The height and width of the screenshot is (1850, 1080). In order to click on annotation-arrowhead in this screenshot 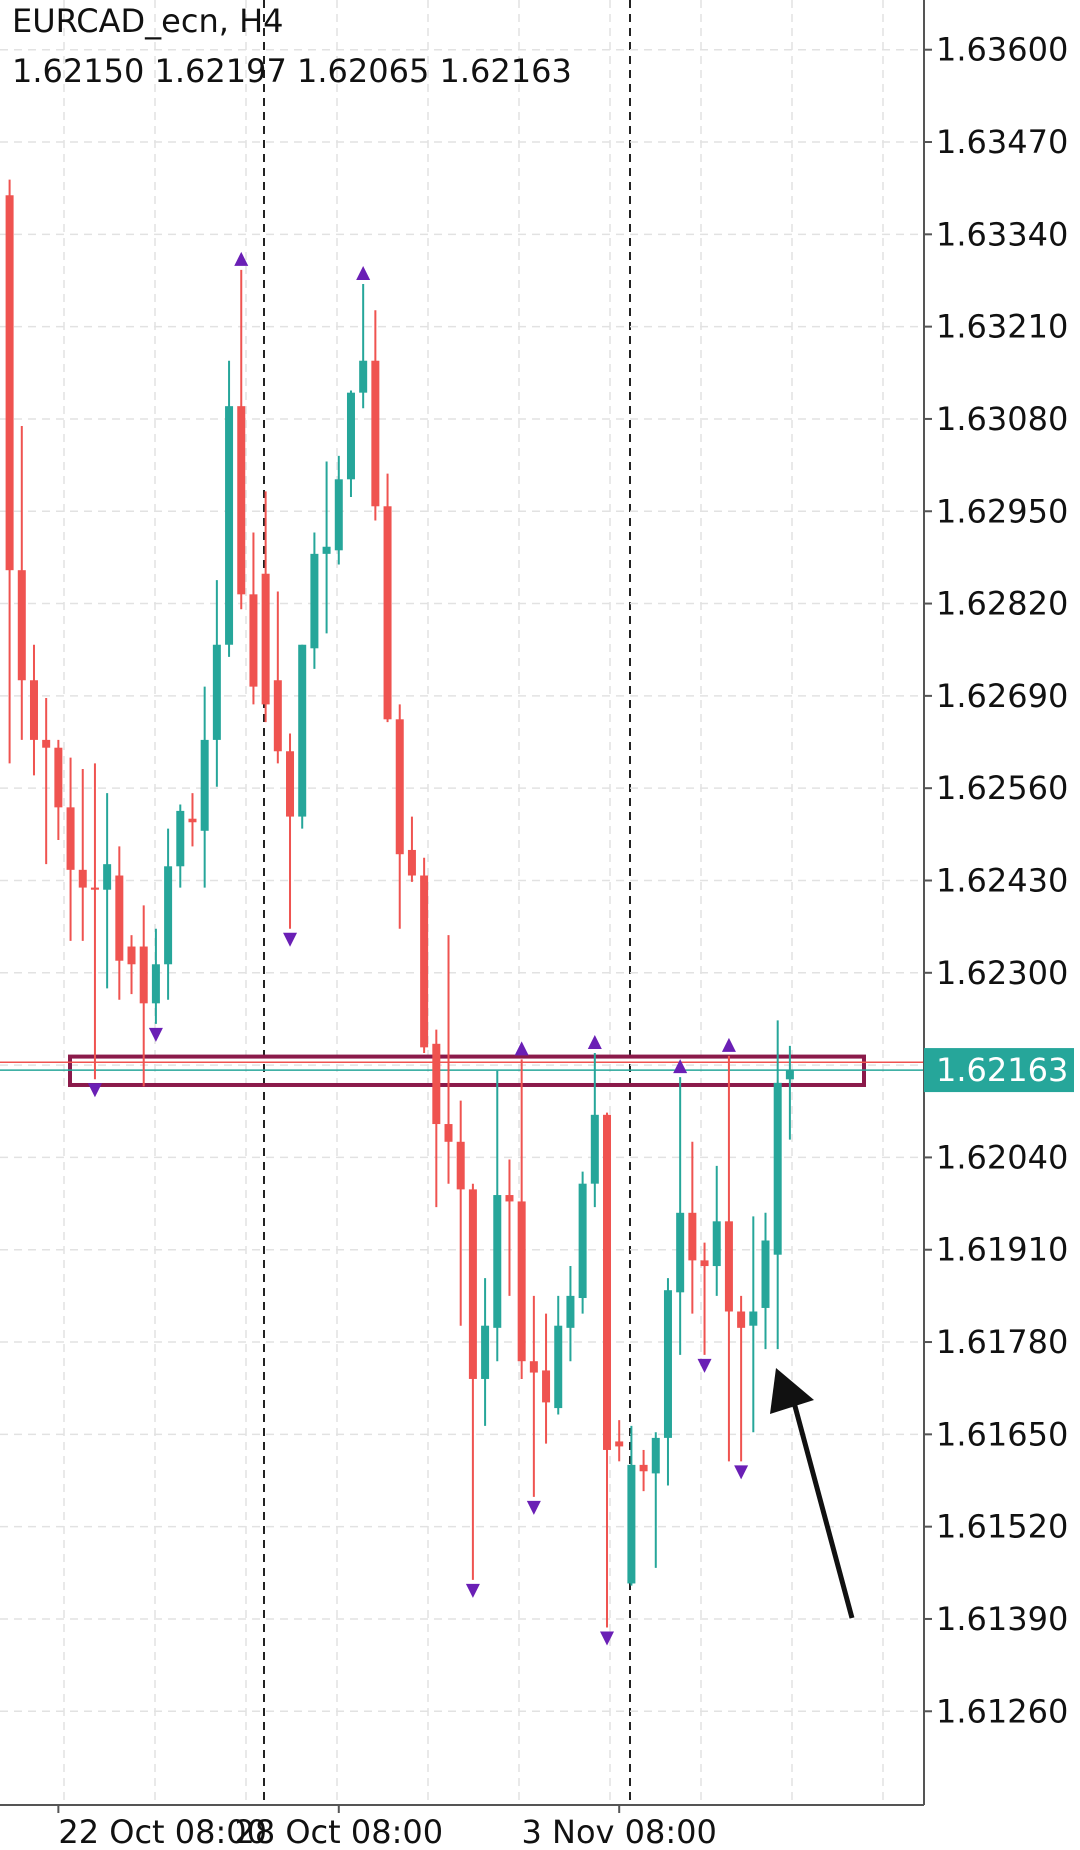, I will do `click(792, 1391)`.